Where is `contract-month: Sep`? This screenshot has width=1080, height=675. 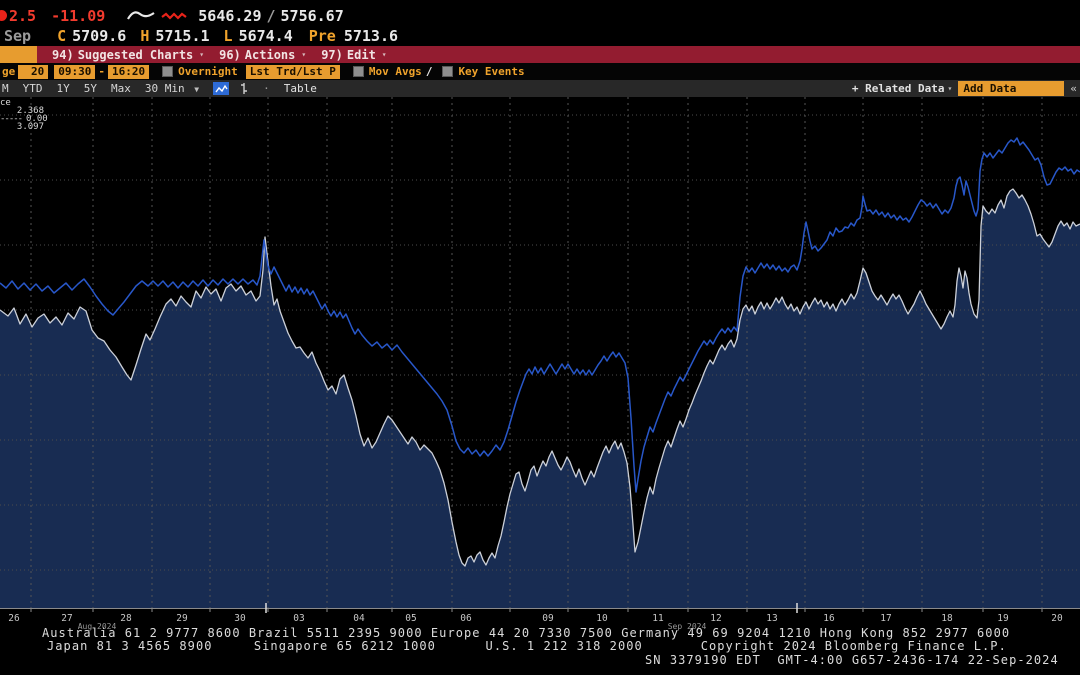 contract-month: Sep is located at coordinates (18, 35).